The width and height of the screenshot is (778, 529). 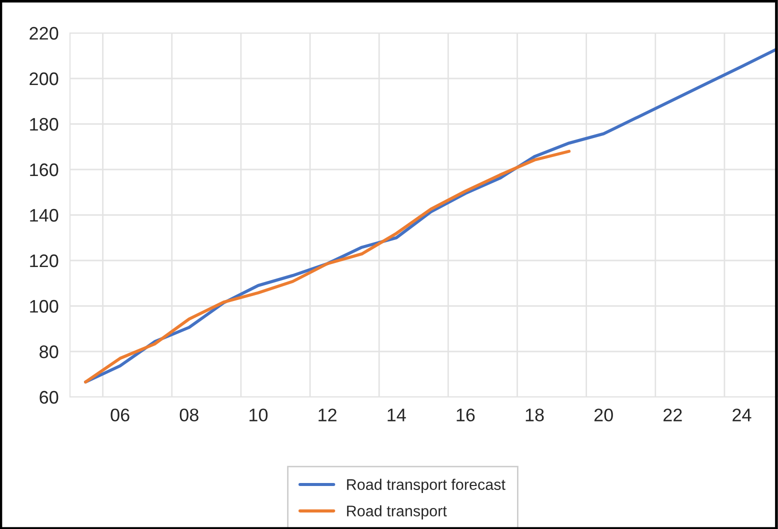 What do you see at coordinates (49, 397) in the screenshot?
I see `y-tick-label: 60` at bounding box center [49, 397].